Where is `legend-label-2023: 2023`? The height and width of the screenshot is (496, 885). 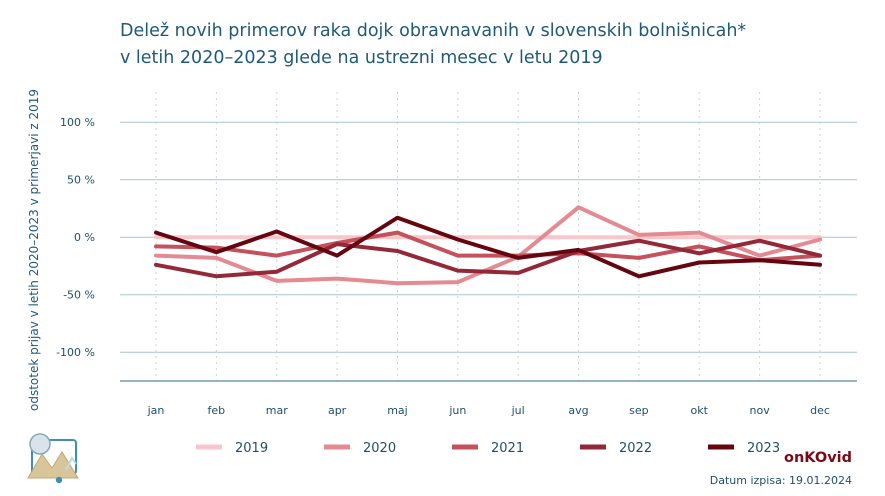
legend-label-2023: 2023 is located at coordinates (763, 448).